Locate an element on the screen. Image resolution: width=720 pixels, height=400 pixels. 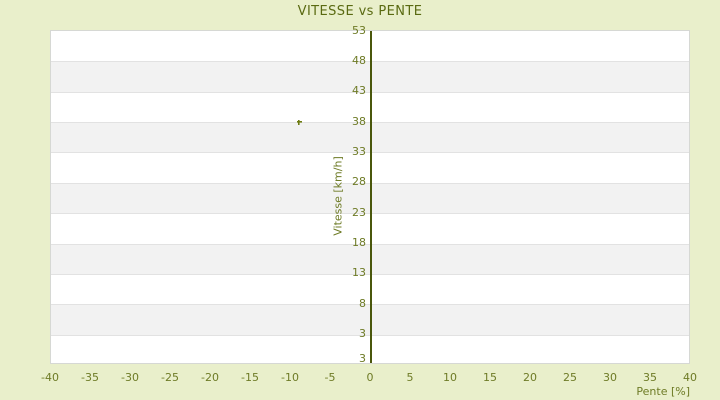
y-axis-title: Vitesse [km/h] is located at coordinates (338, 196).